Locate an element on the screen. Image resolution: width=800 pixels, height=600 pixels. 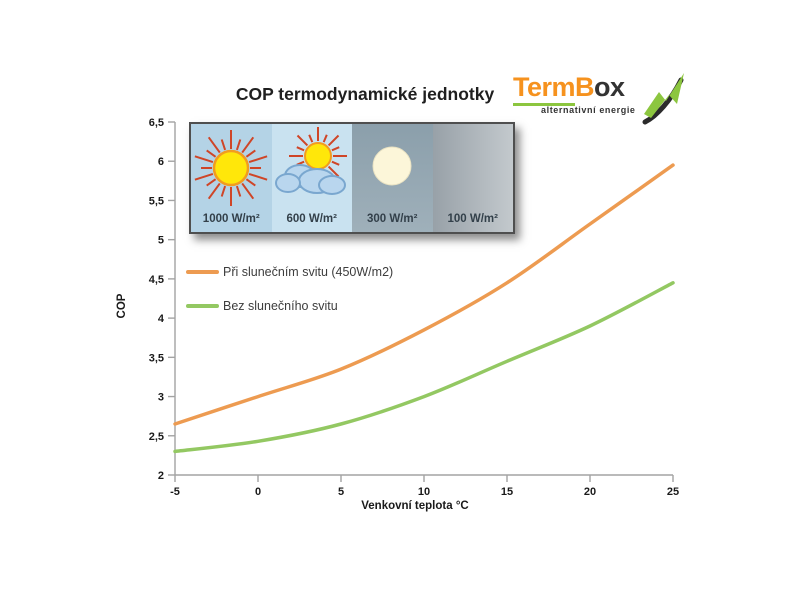
y-tick-label: 2 is located at coordinates (161, 476).